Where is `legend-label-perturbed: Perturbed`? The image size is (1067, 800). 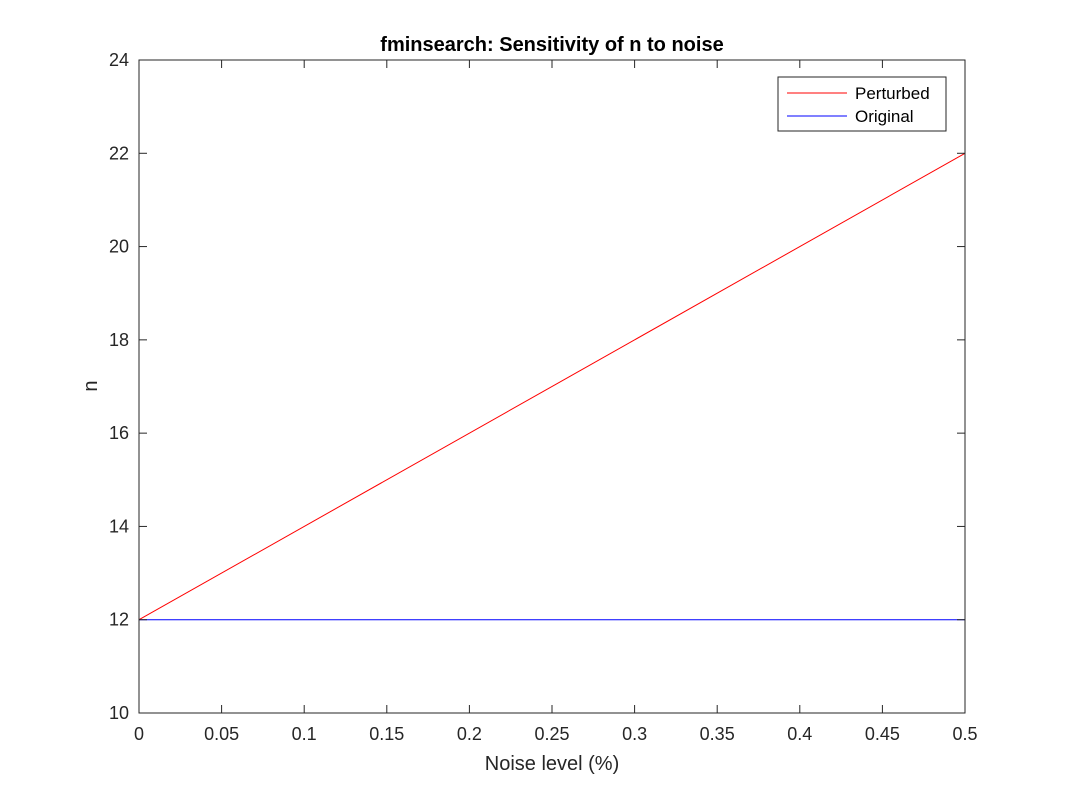 legend-label-perturbed: Perturbed is located at coordinates (892, 93).